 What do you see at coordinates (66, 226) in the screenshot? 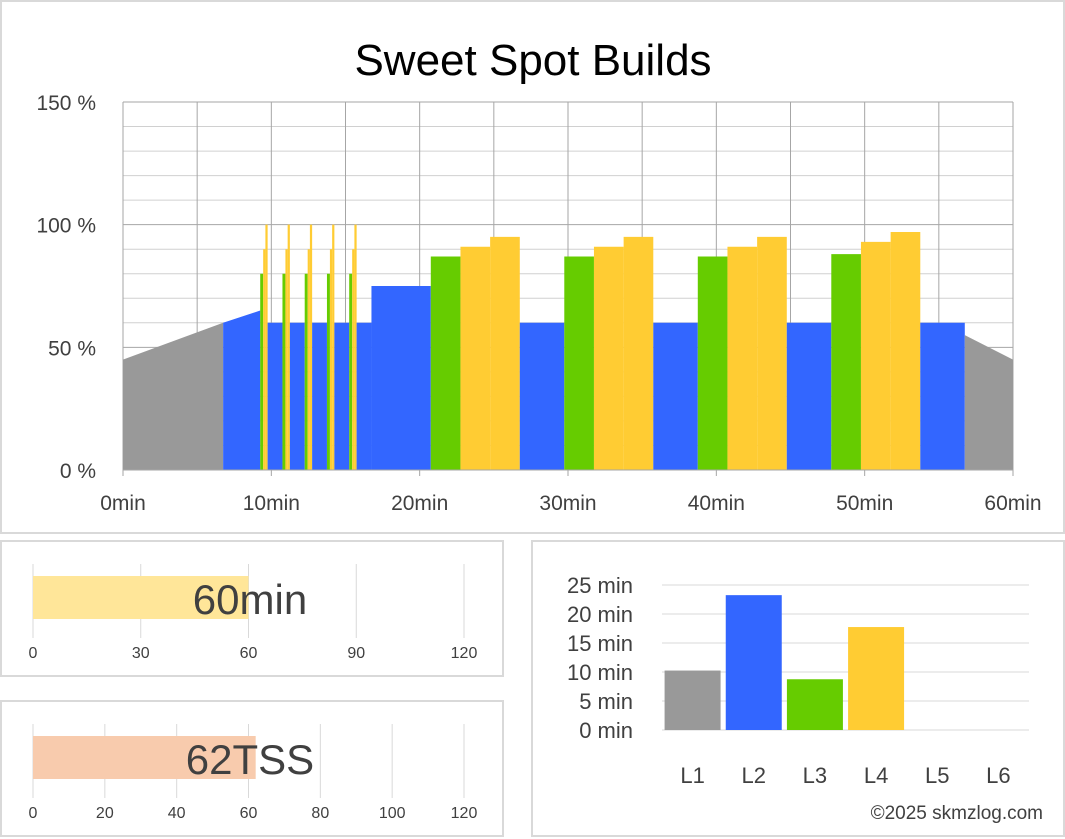
I see `y-tick-label: 100 %` at bounding box center [66, 226].